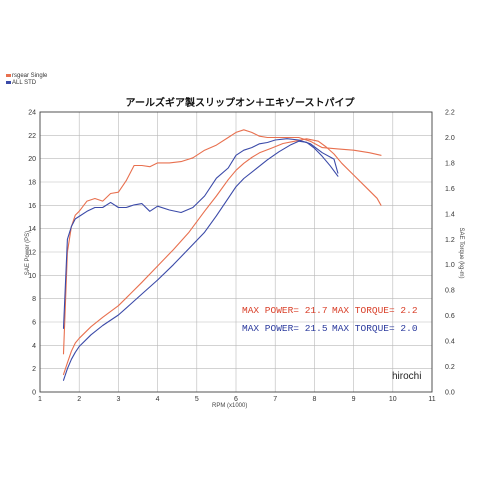 The height and width of the screenshot is (480, 480). Describe the element at coordinates (118, 399) in the screenshot. I see `x-tick-label: 3` at that location.